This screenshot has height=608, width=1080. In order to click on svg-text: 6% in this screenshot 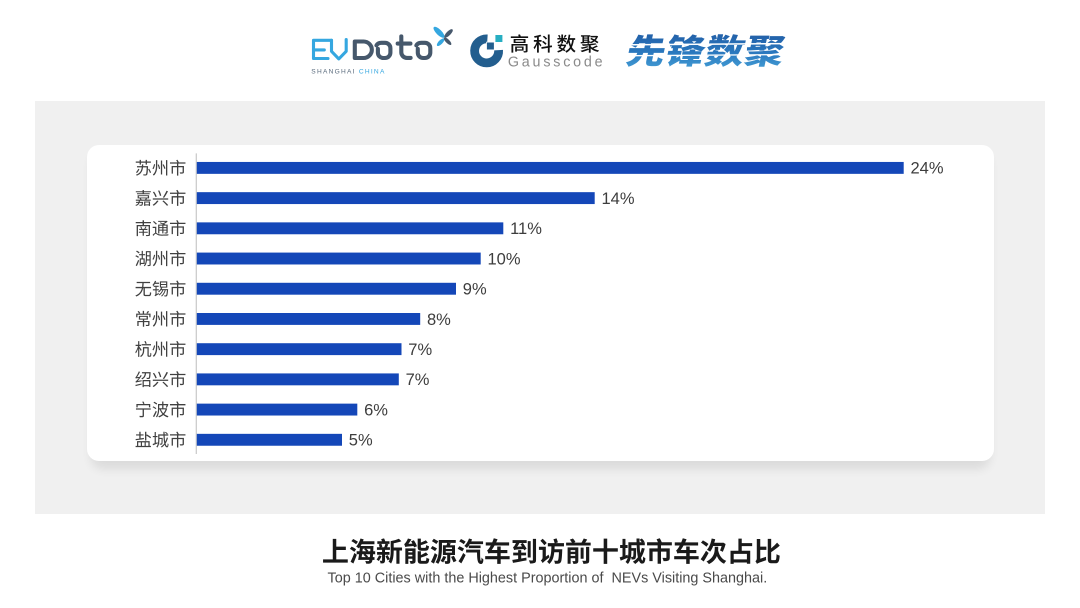, I will do `click(376, 410)`.